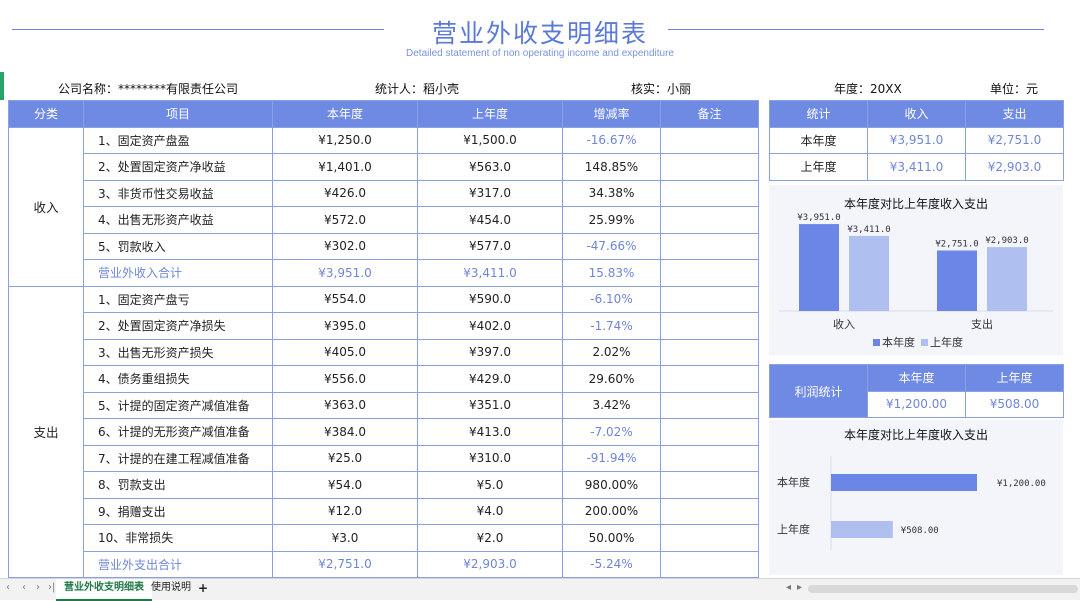  I want to click on item-cell: 3、出售无形资产损失, so click(178, 352).